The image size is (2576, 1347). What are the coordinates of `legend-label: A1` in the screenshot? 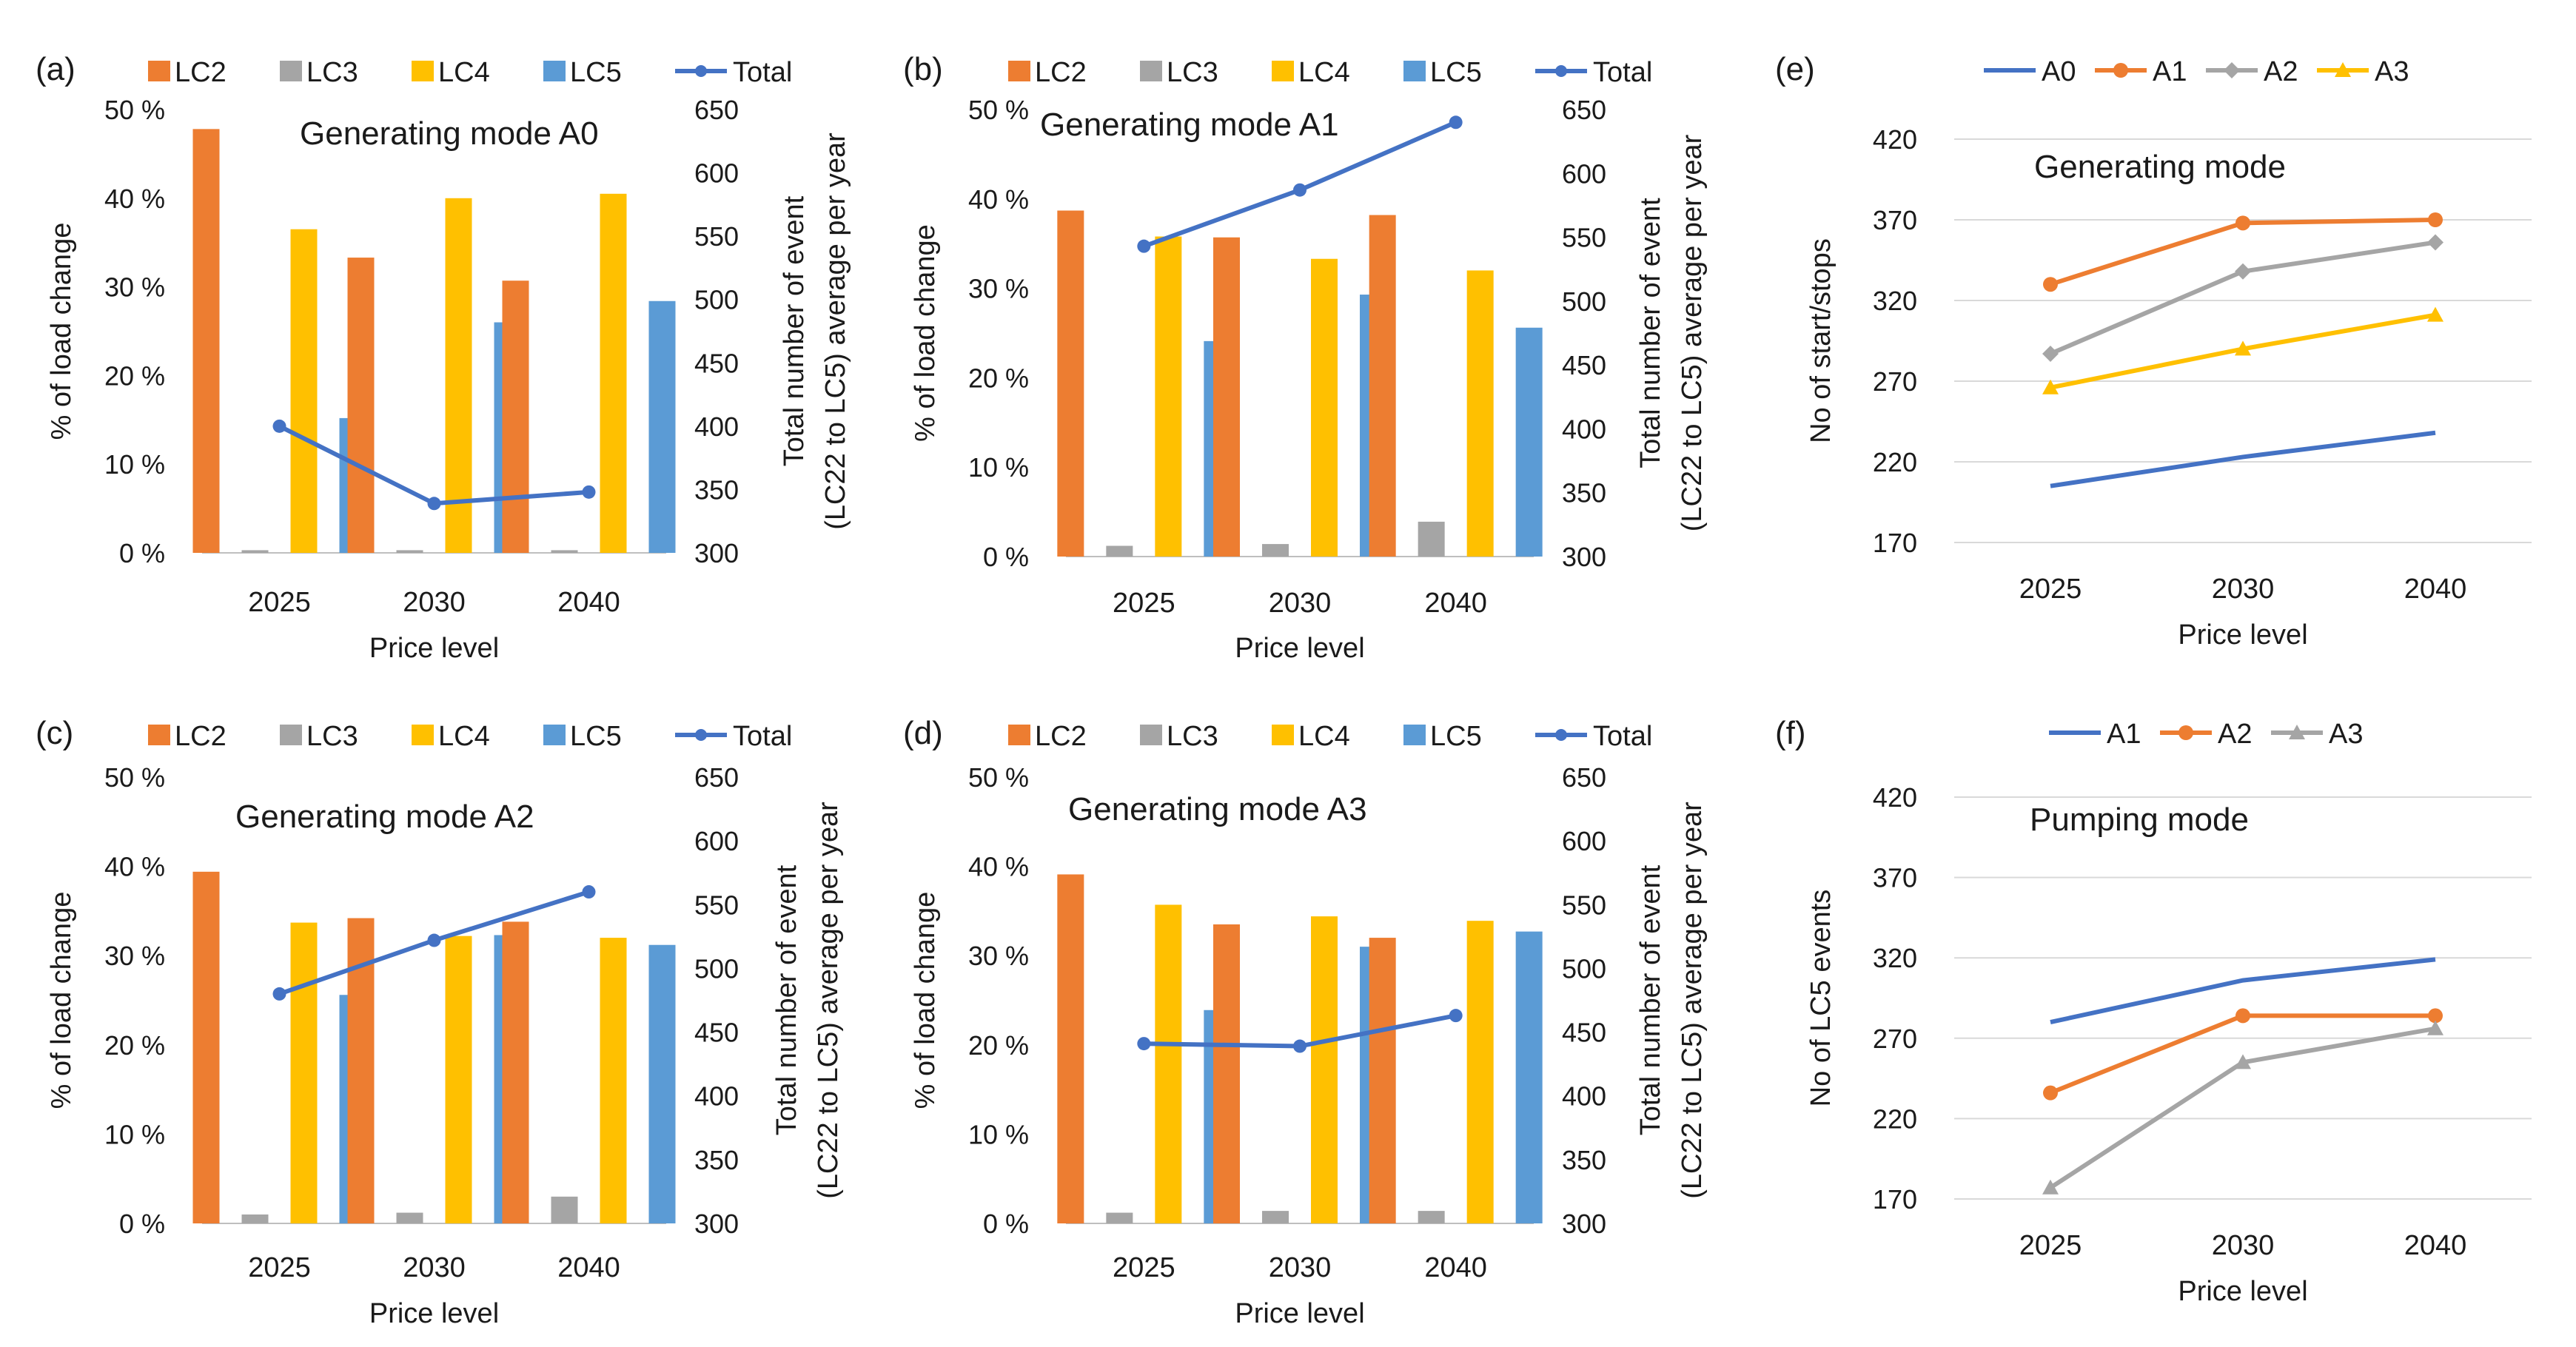 It's located at (2170, 71).